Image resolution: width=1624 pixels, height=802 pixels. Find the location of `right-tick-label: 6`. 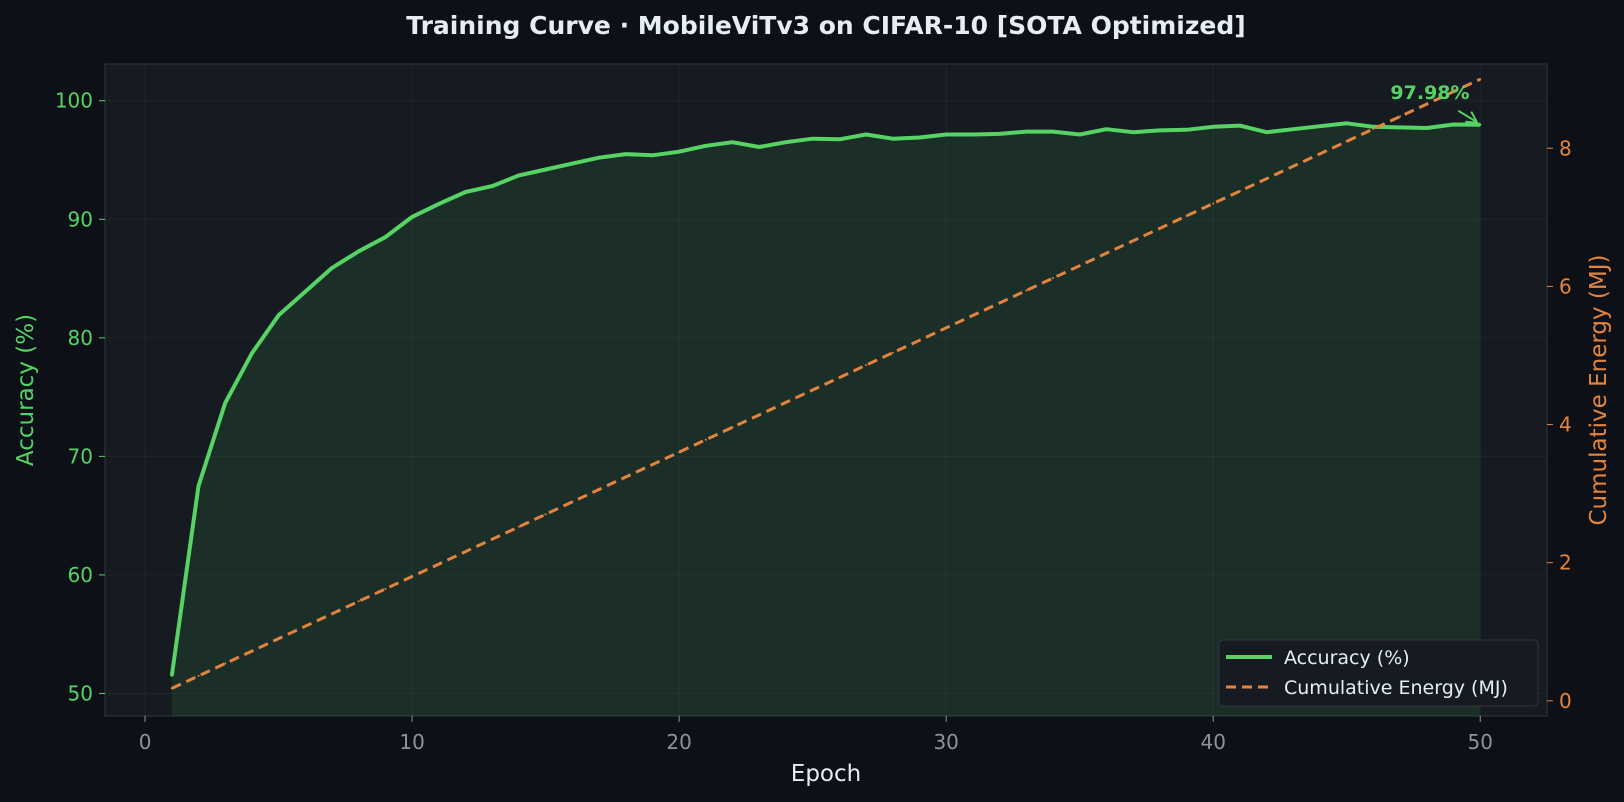

right-tick-label: 6 is located at coordinates (1565, 286).